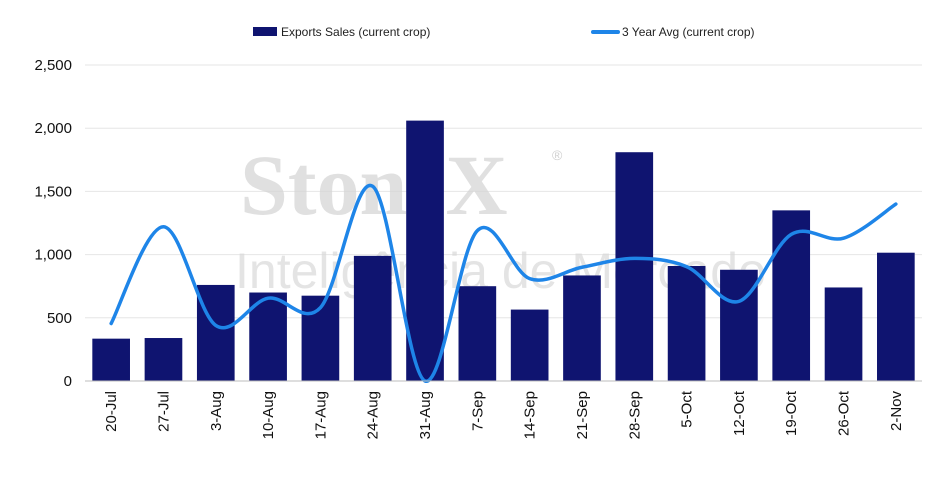  I want to click on bar-5-Oct, so click(686, 323).